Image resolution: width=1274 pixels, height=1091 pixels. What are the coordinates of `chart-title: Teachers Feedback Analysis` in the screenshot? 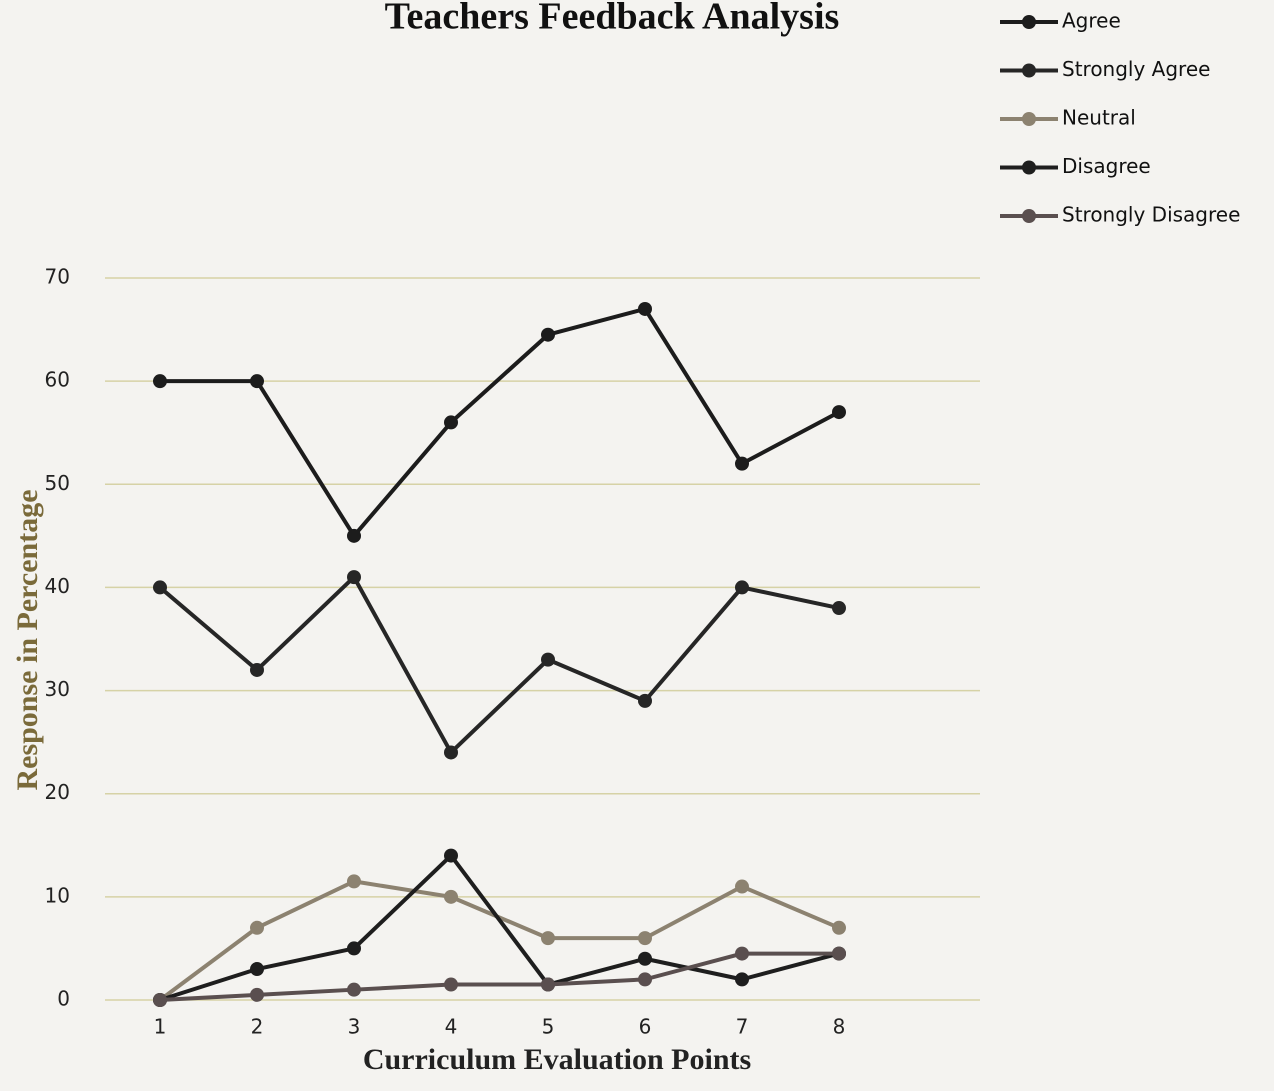 It's located at (612, 19).